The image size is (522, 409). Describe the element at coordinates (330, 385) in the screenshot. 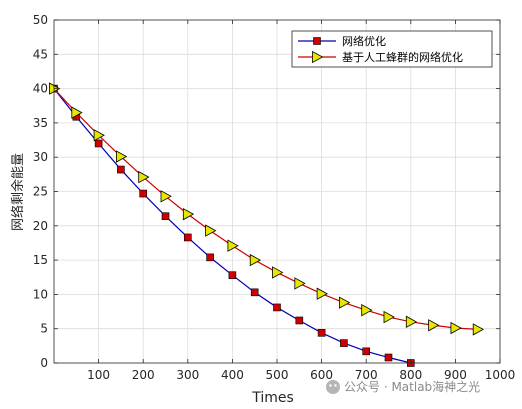

I see `wechat-icon-eye-left` at that location.